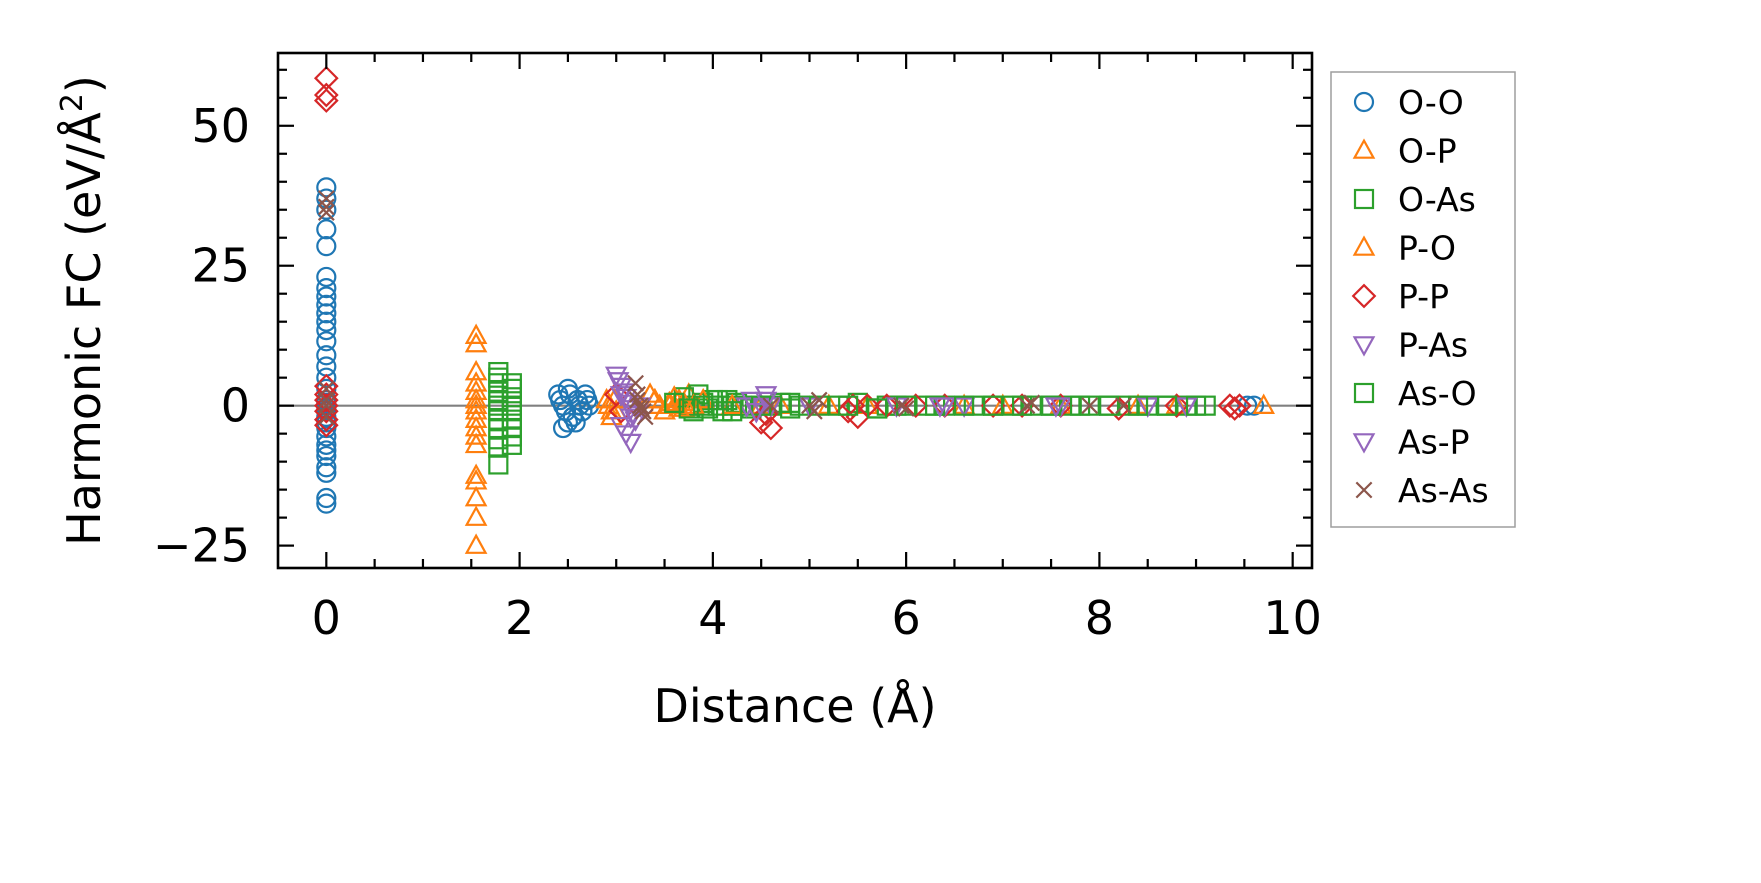 This screenshot has width=1761, height=883. I want to click on legend-entry-p-o: P-O, so click(1404, 248).